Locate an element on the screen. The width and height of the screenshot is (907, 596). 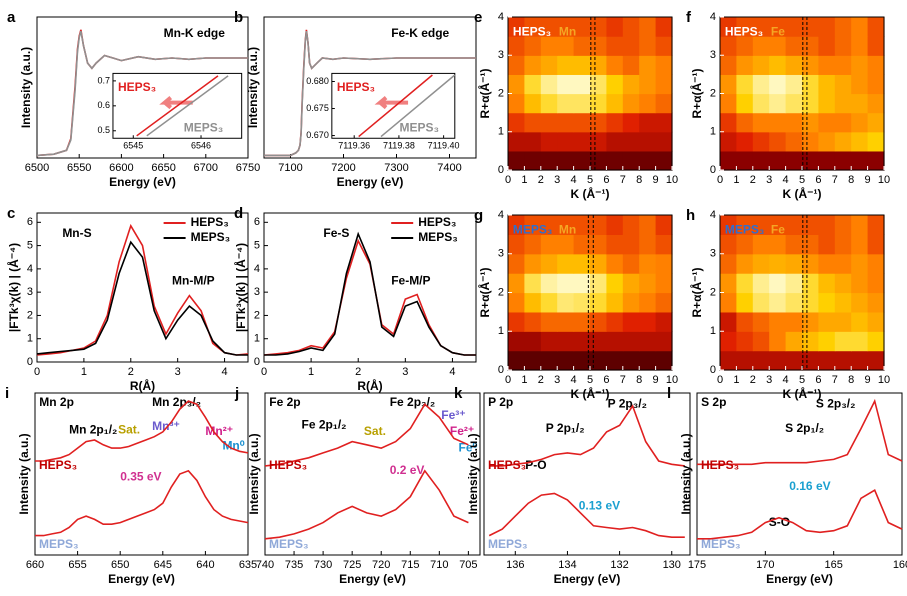
inset-y-tick-label: 0.670 is located at coordinates (317, 135).